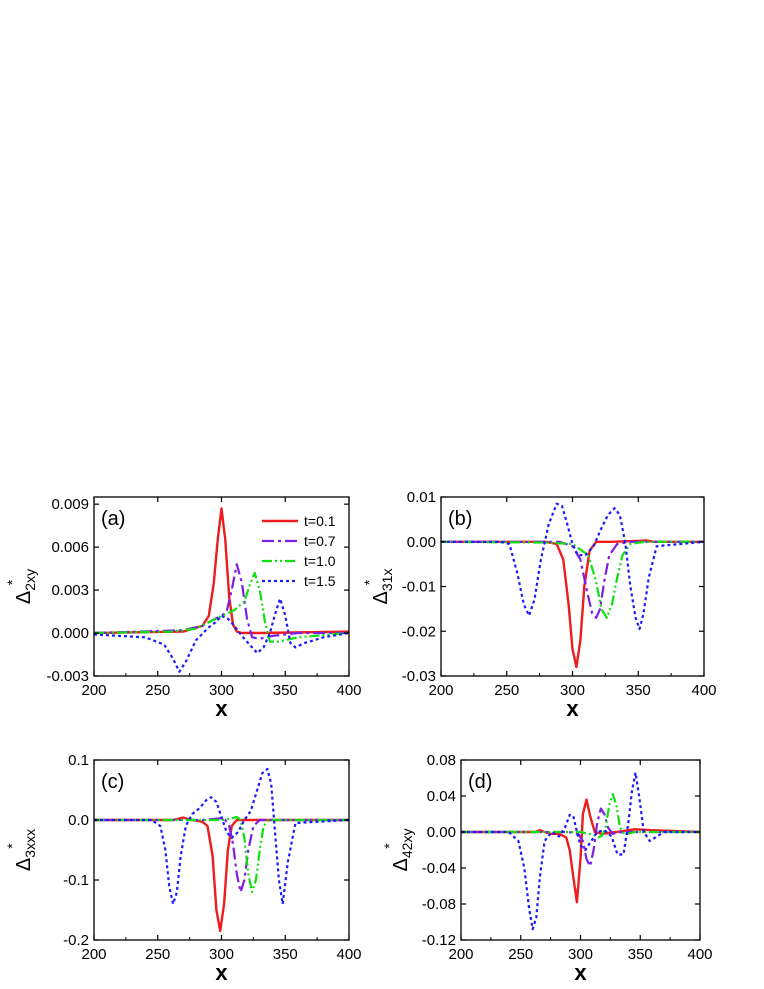 This screenshot has width=764, height=989. What do you see at coordinates (441, 760) in the screenshot?
I see `y-tick-label: 0.08` at bounding box center [441, 760].